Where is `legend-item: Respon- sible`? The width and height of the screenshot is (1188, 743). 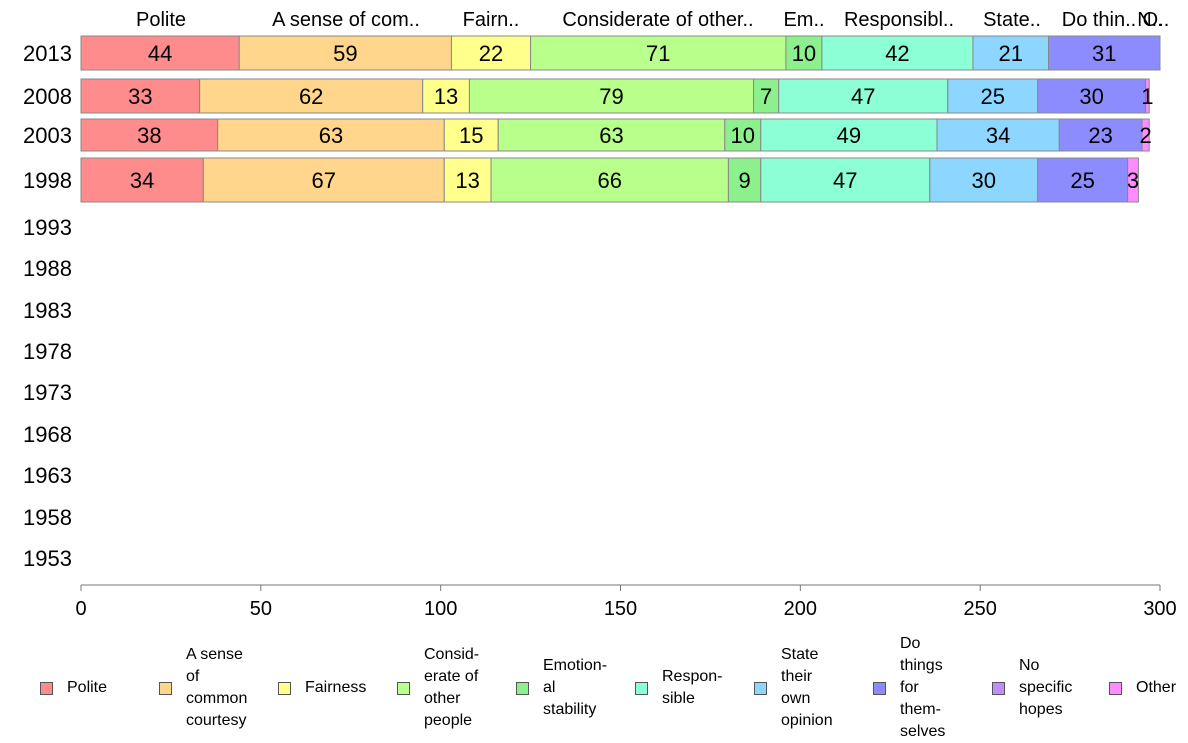
legend-item: Respon- sible is located at coordinates (678, 688).